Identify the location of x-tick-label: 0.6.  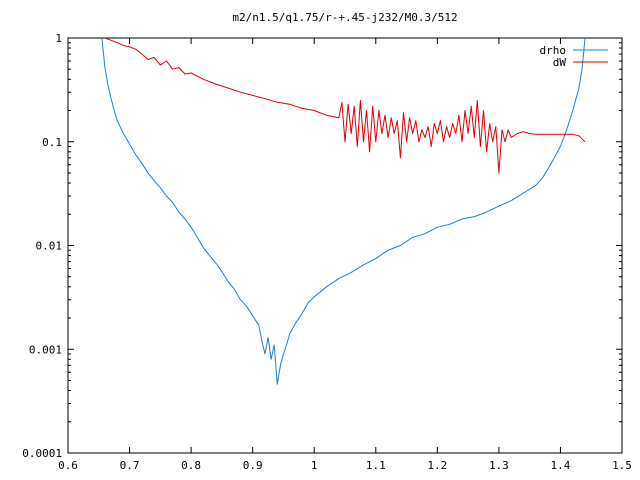
(68, 465).